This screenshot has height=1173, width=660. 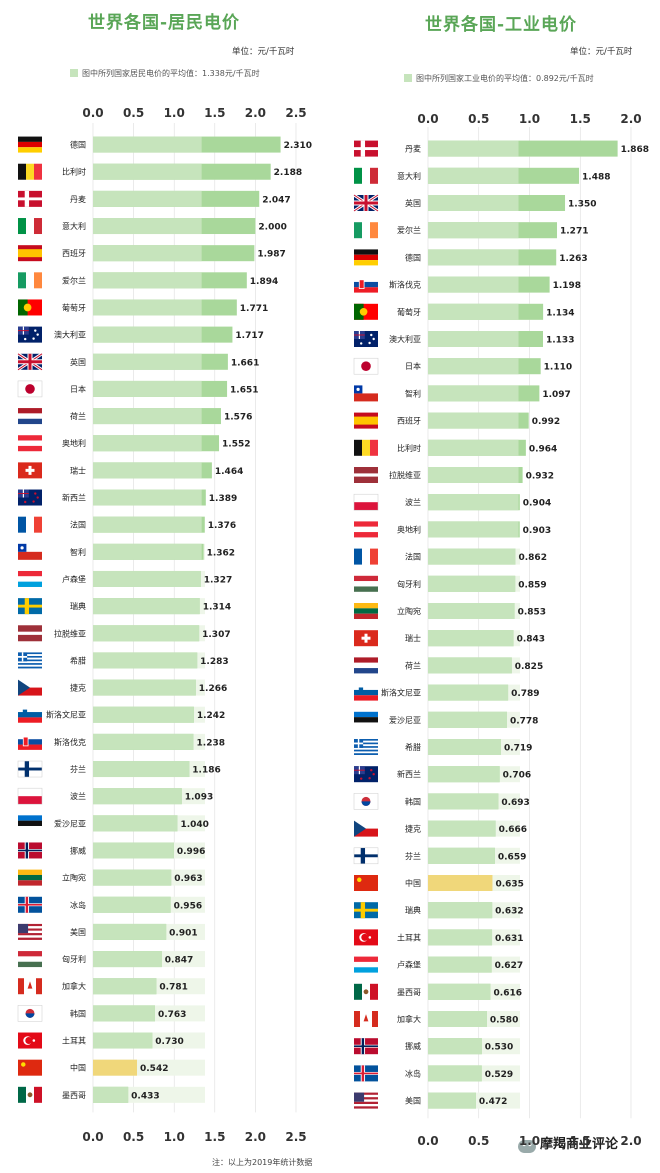 What do you see at coordinates (295, 113) in the screenshot?
I see `x-tick-label-top: 2.5` at bounding box center [295, 113].